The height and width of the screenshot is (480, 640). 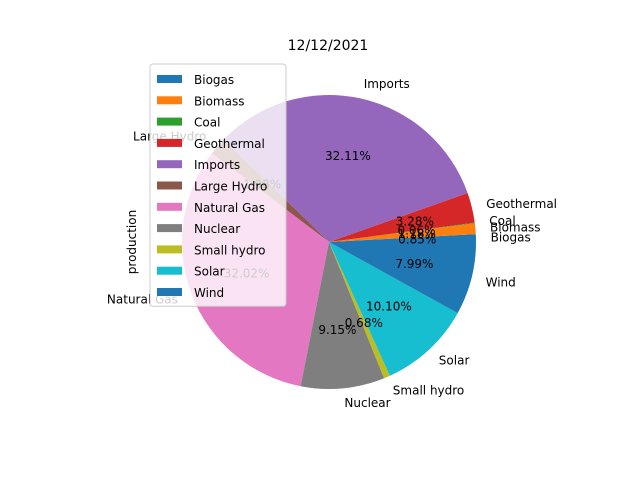 I want to click on slice-label-solar: Solar, so click(x=454, y=361).